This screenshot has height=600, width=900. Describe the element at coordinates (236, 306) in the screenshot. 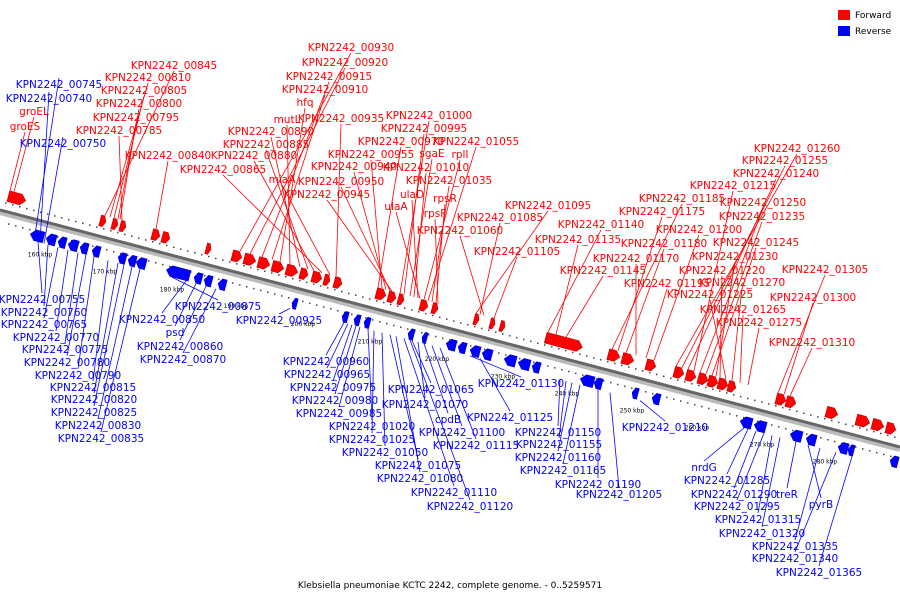

I see `tick-label: 190 kbp` at that location.